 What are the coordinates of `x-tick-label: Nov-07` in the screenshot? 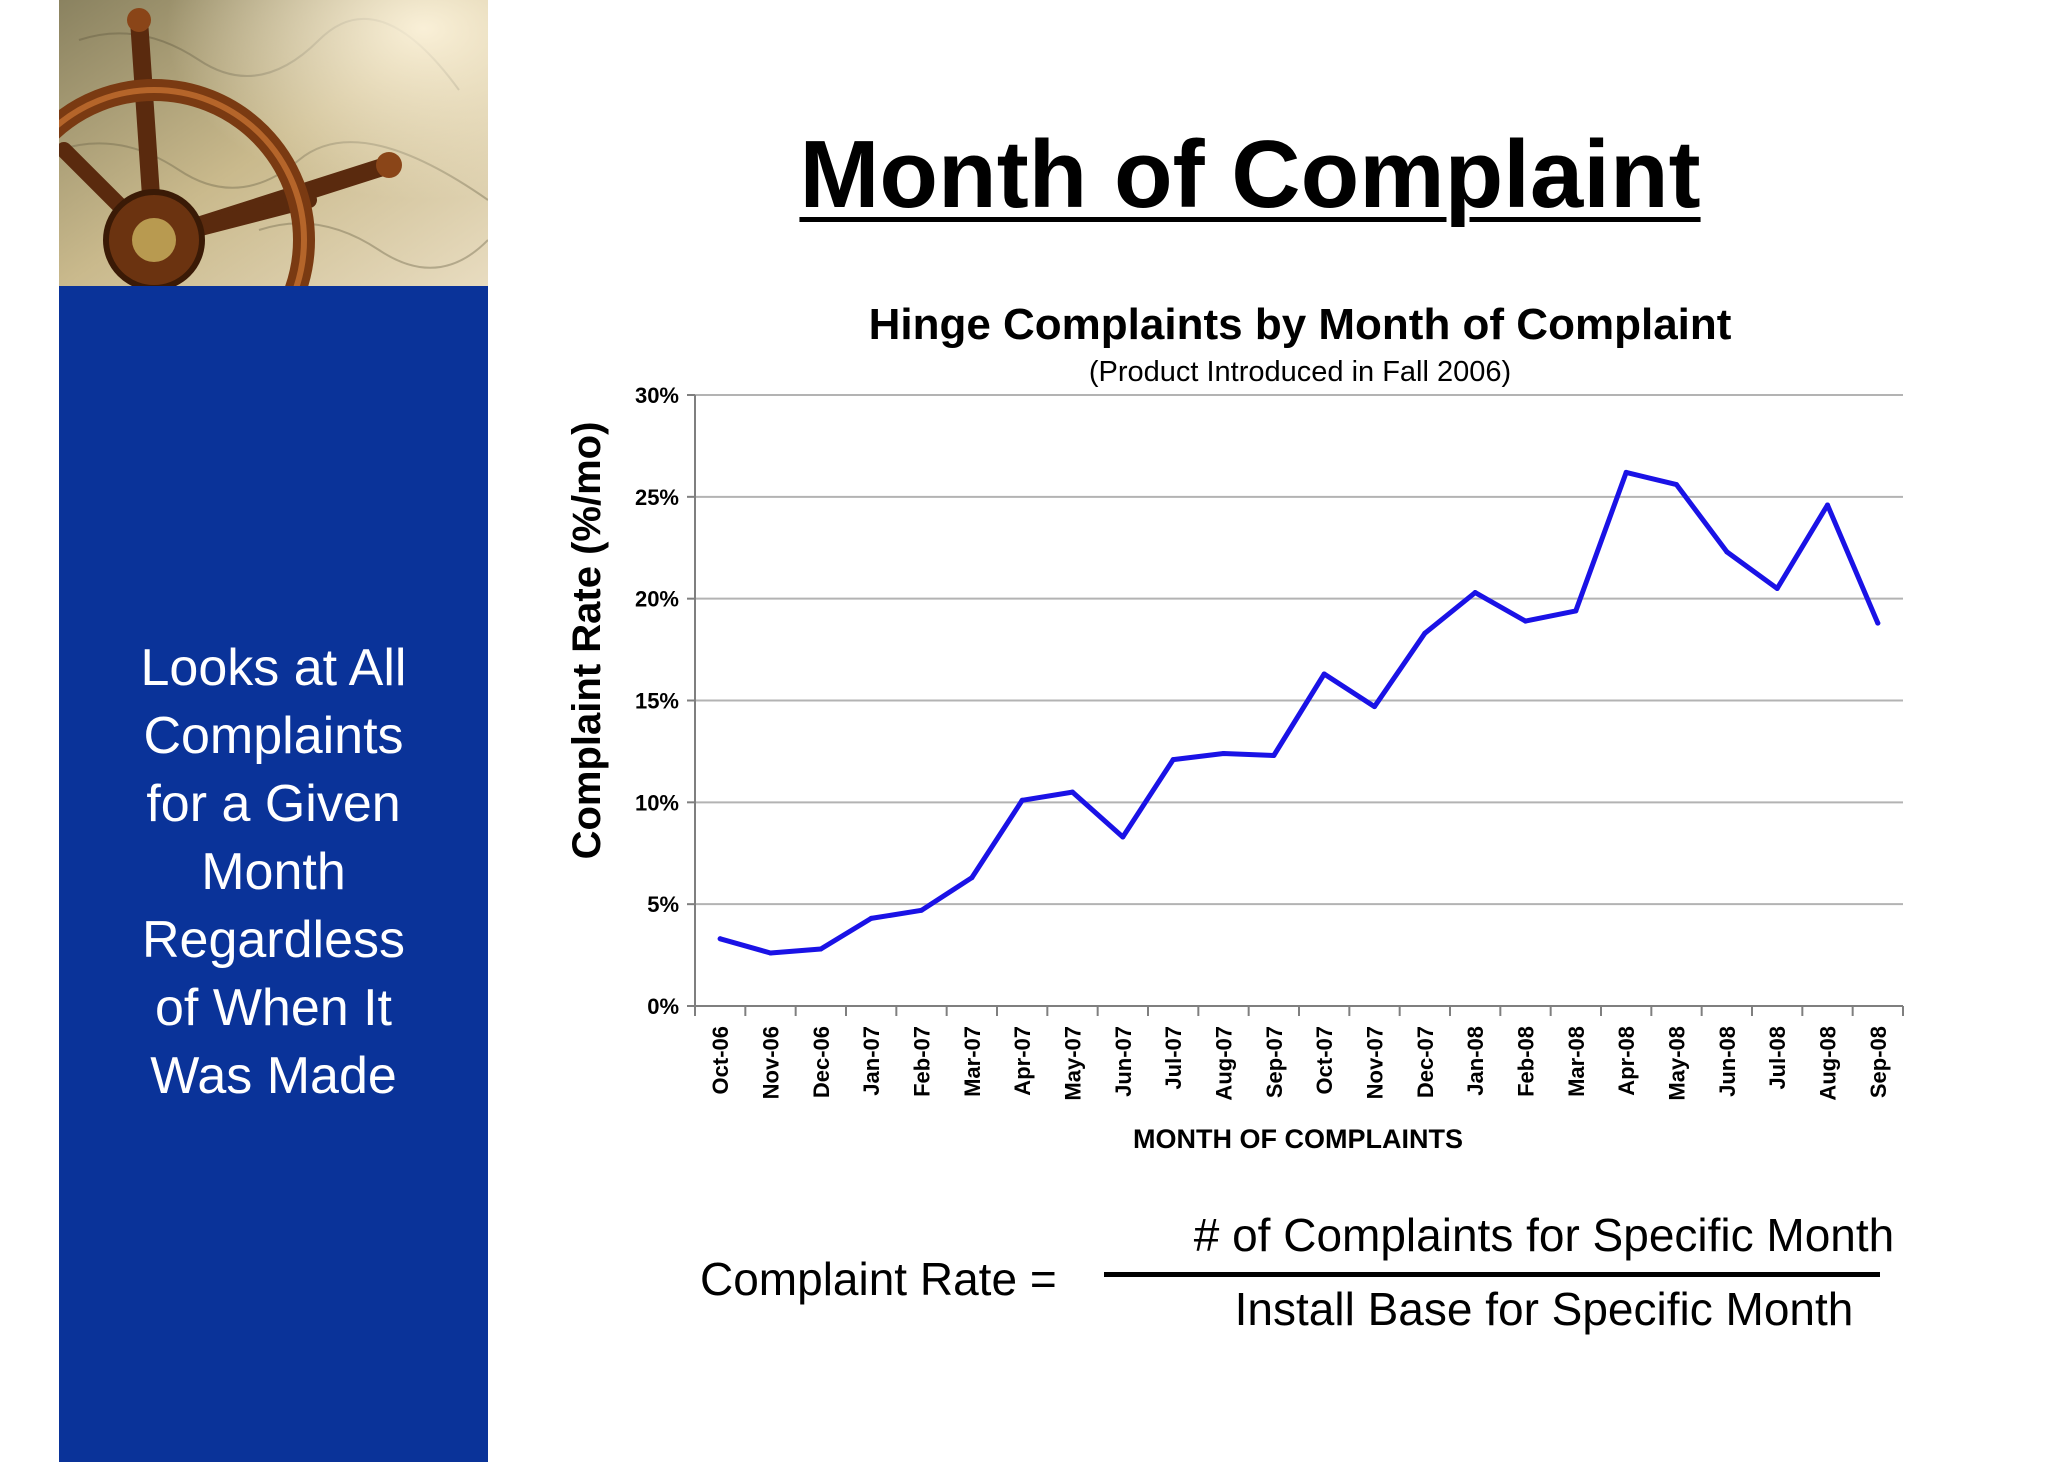 It's located at (1375, 1062).